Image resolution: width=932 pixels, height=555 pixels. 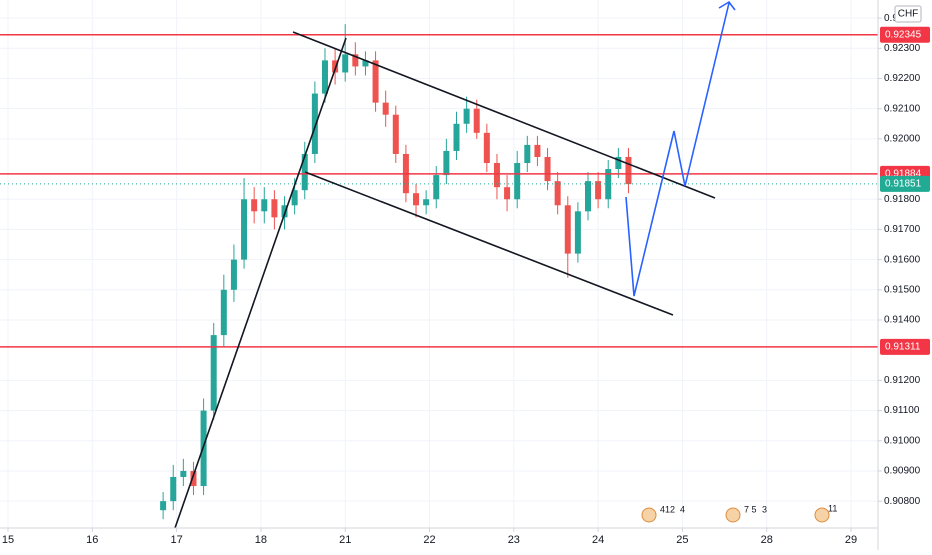 What do you see at coordinates (902, 440) in the screenshot?
I see `y-tick-label: 0.91000` at bounding box center [902, 440].